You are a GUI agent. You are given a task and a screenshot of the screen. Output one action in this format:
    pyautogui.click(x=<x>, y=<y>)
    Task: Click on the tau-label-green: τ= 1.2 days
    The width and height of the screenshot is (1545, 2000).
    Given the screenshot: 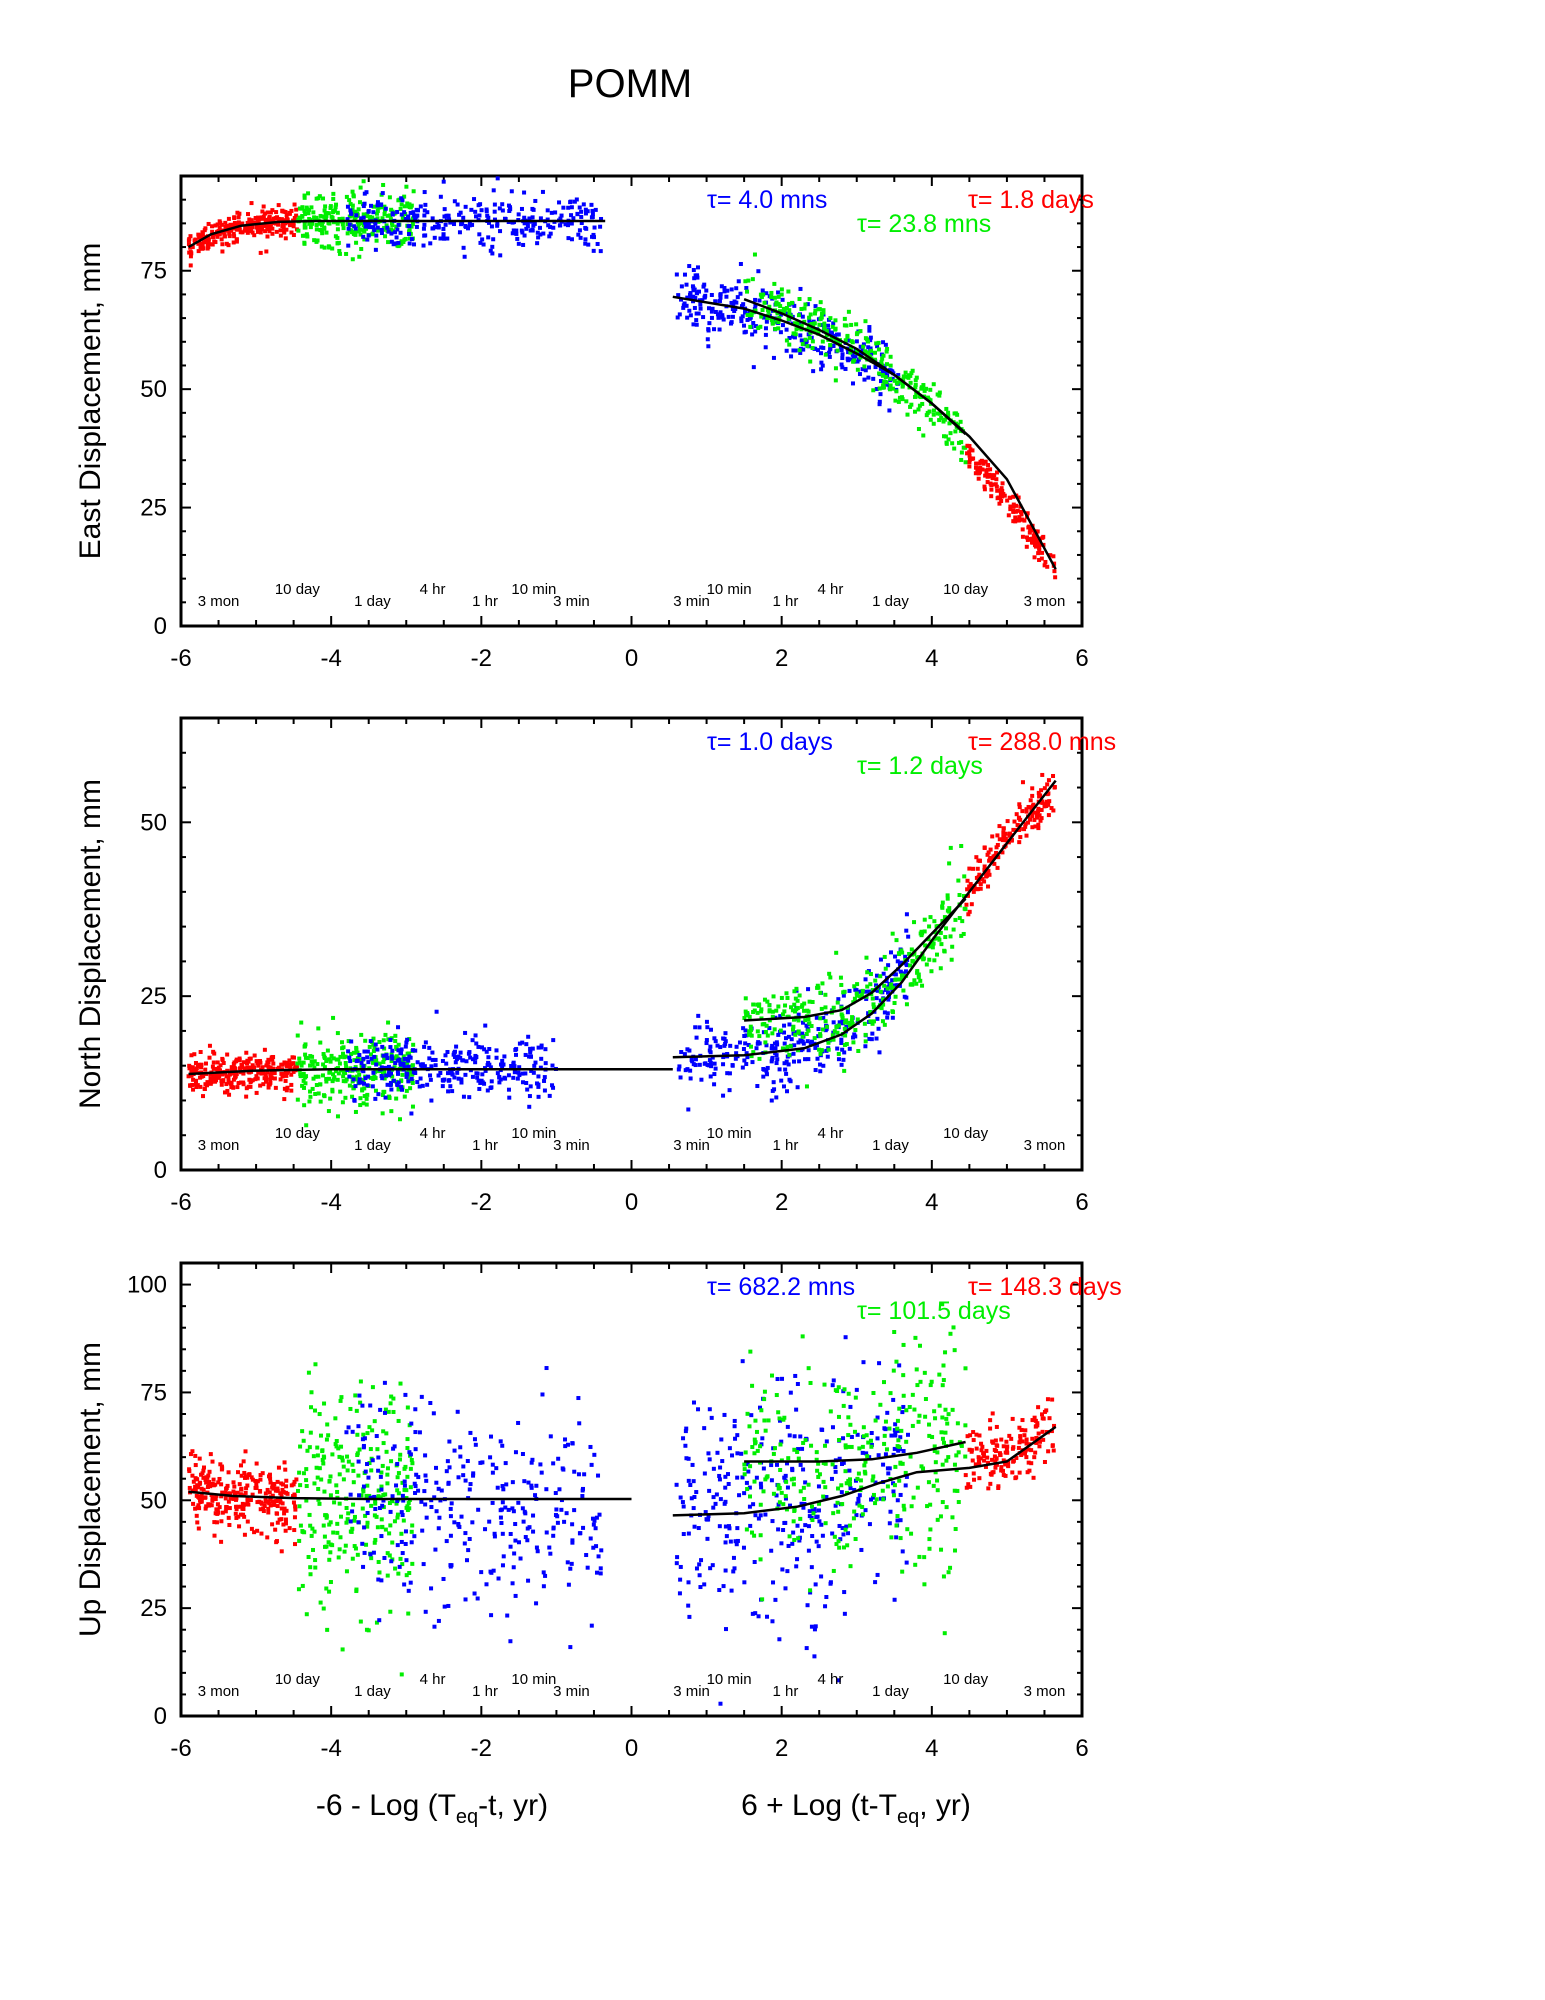 What is the action you would take?
    pyautogui.click(x=920, y=766)
    